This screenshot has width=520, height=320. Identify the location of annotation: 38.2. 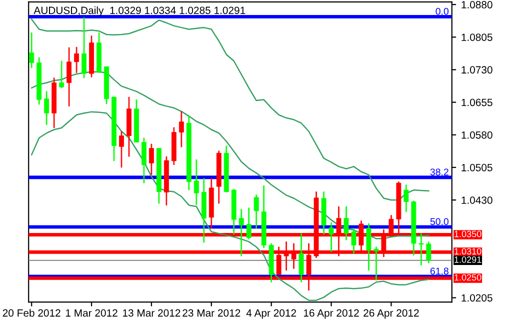
(439, 172).